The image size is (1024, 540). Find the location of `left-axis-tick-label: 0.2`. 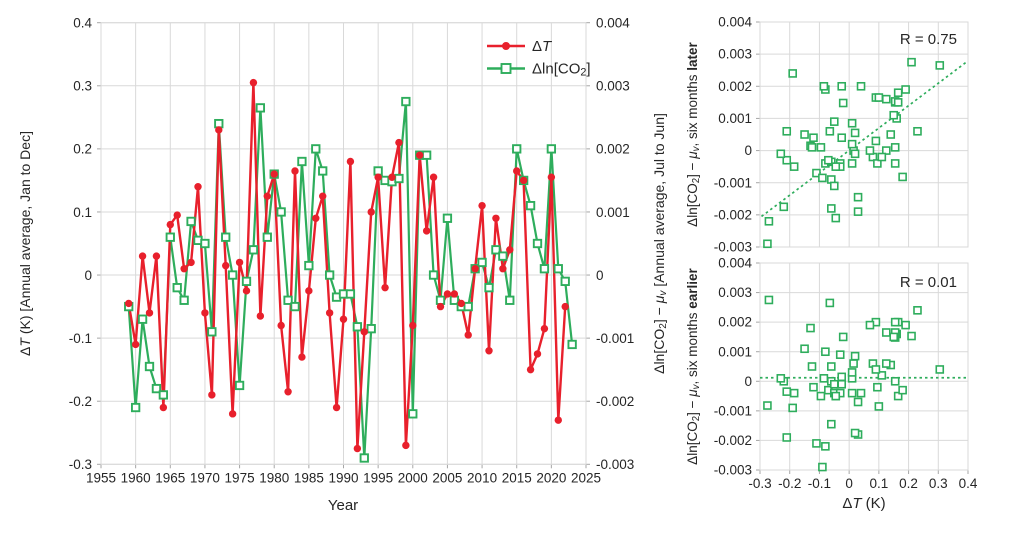

left-axis-tick-label: 0.2 is located at coordinates (82, 149).